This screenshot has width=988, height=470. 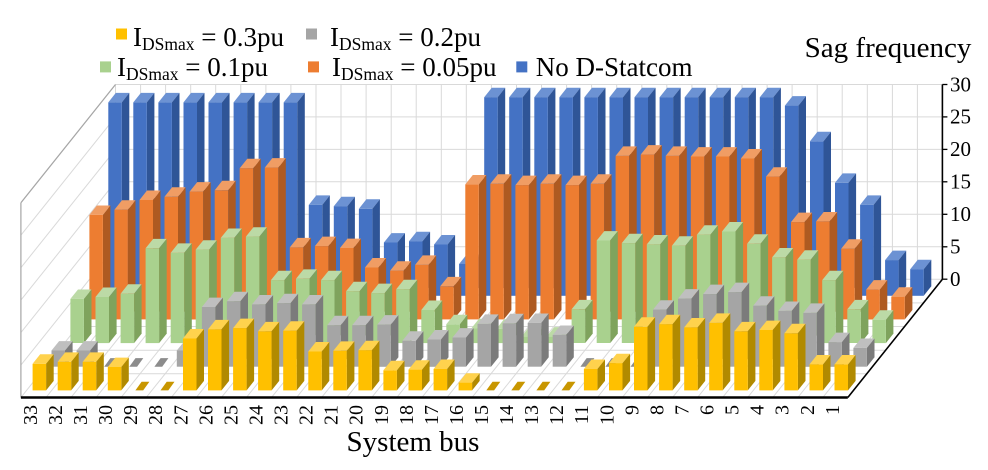 What do you see at coordinates (56, 415) in the screenshot?
I see `svg-text: 32` at bounding box center [56, 415].